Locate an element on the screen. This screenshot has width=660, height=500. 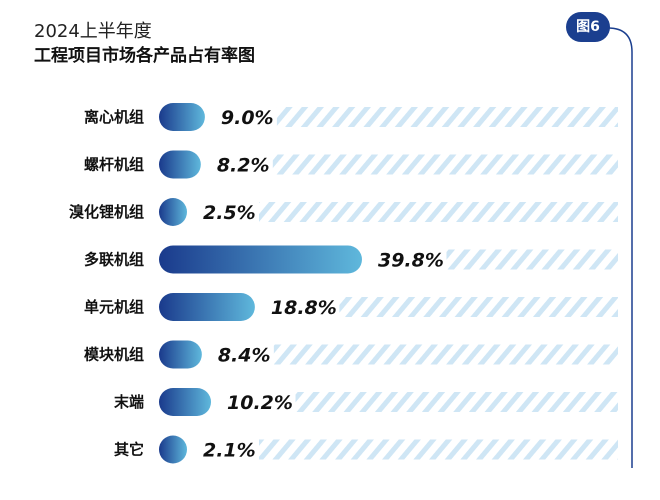
value-label: 8.2% is located at coordinates (243, 166).